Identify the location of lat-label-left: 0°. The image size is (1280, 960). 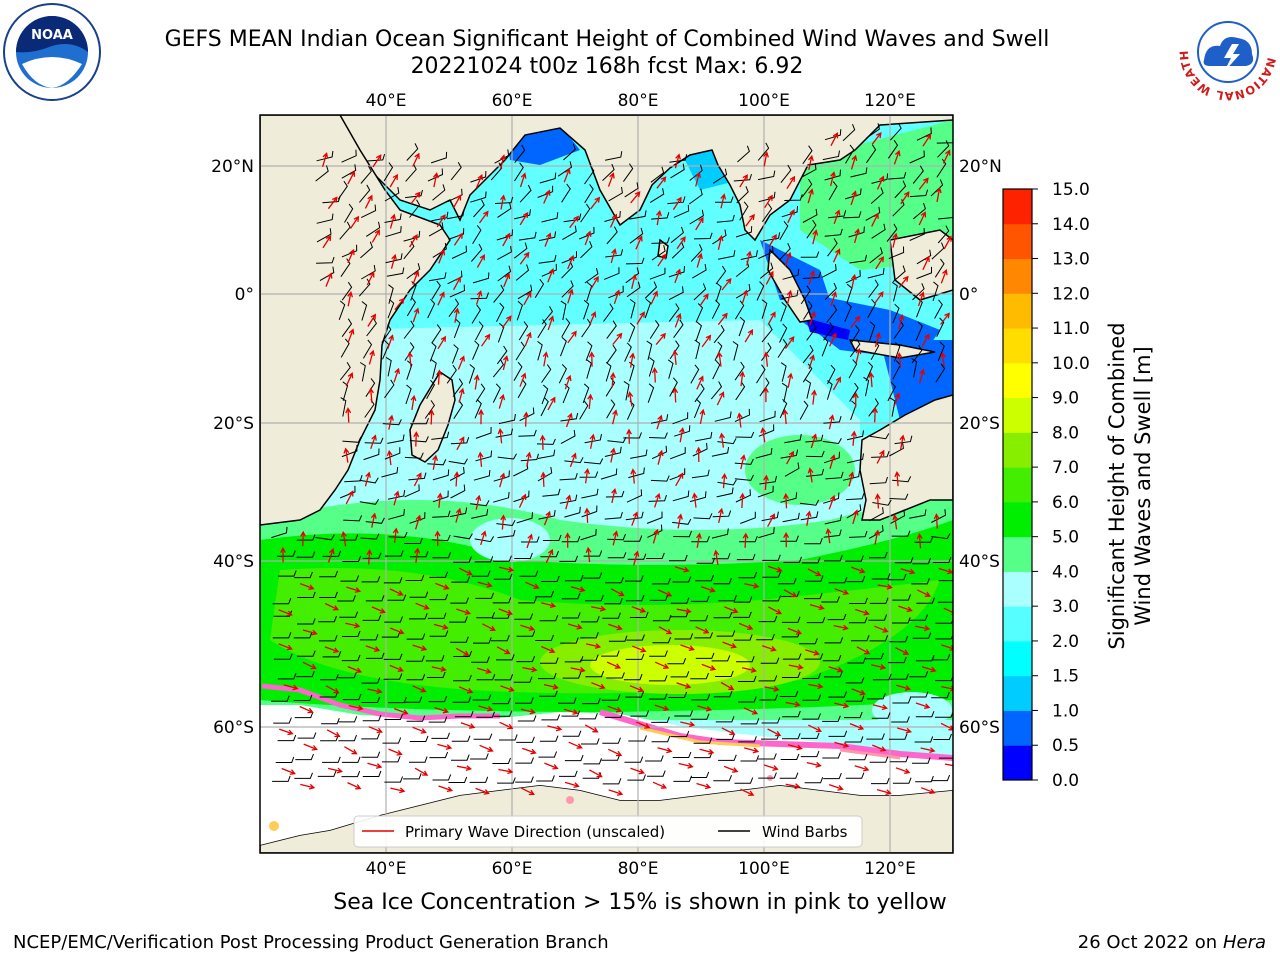
(244, 295).